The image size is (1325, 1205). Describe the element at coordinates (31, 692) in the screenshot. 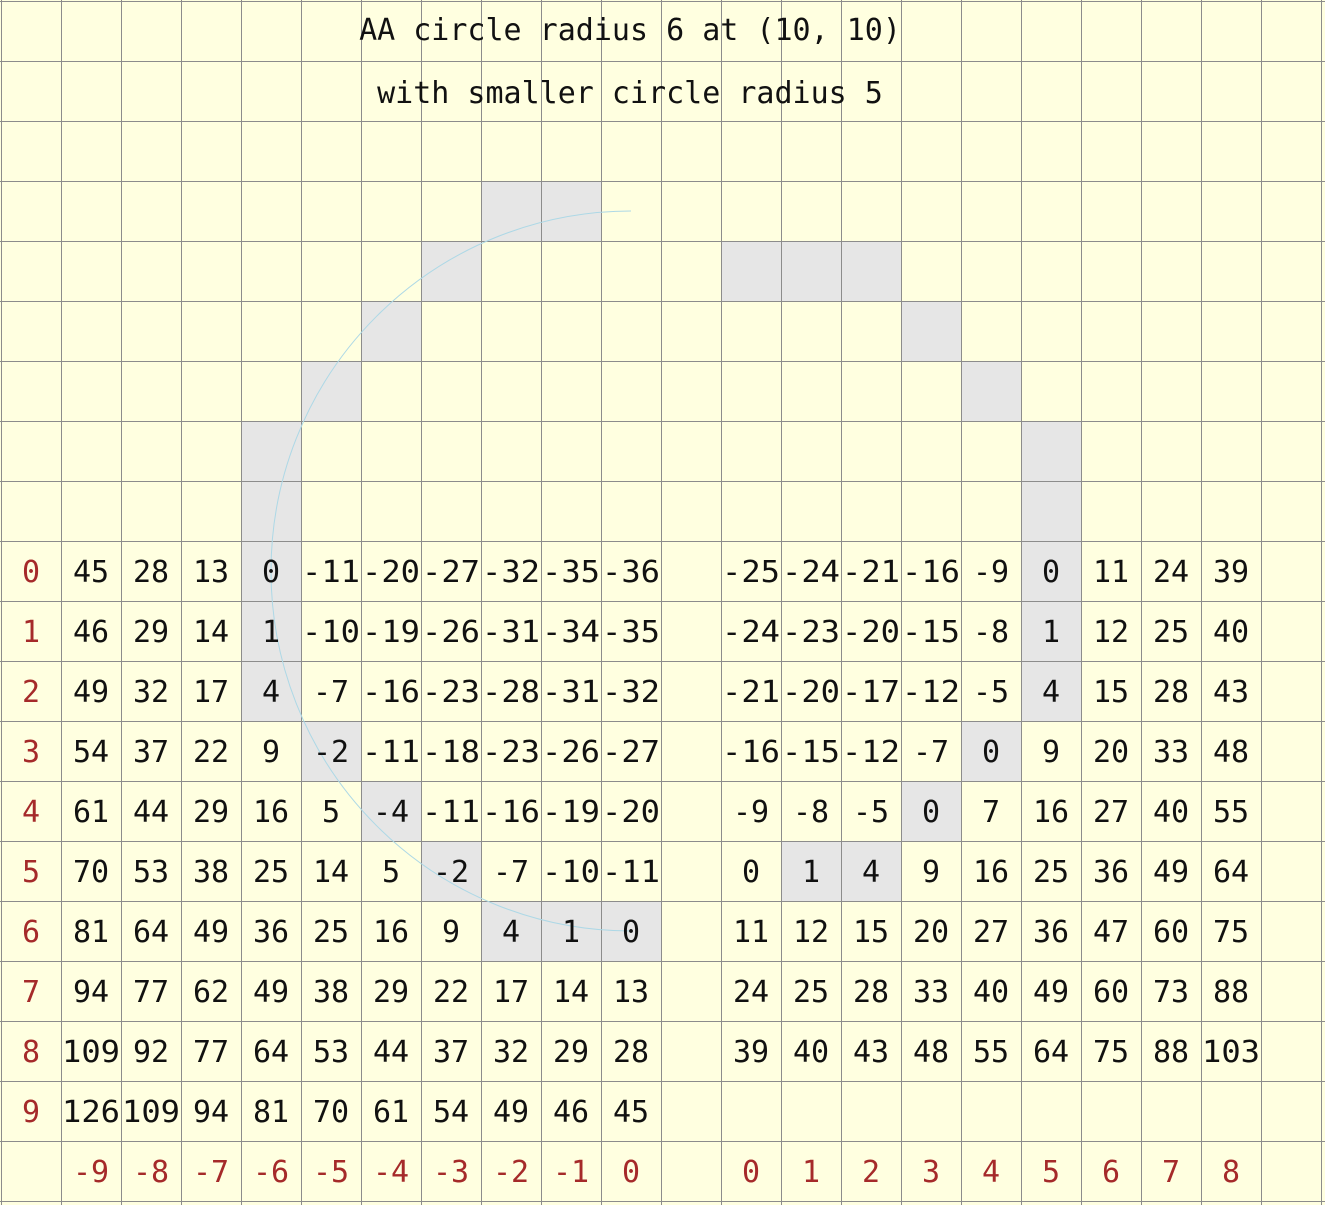

I see `row-label: 2` at that location.